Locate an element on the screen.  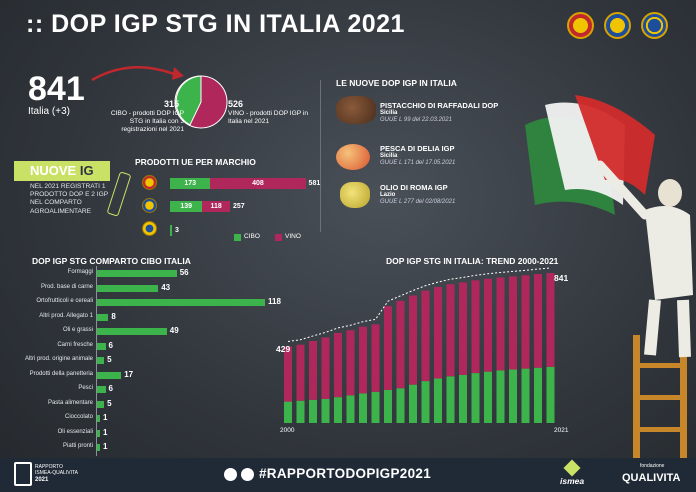
legend-vino-swatch is located at coordinates (278, 237).